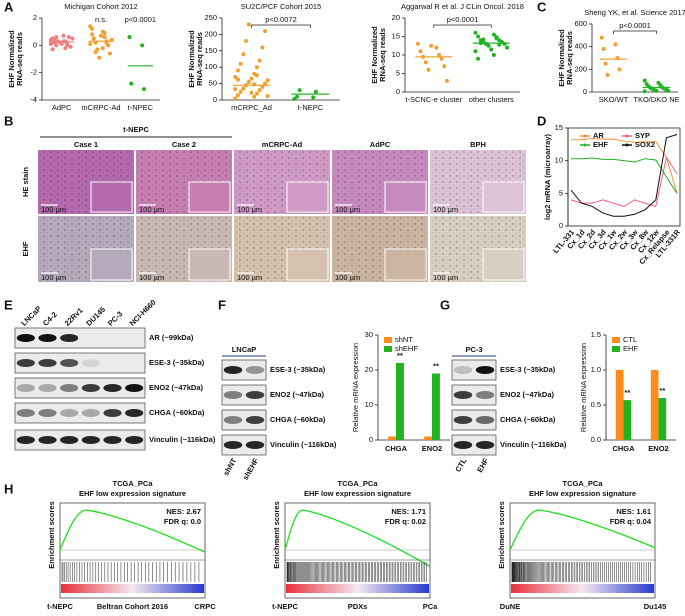 The image size is (685, 616). I want to click on blot-protein: AR (~99kDa), so click(171, 337).